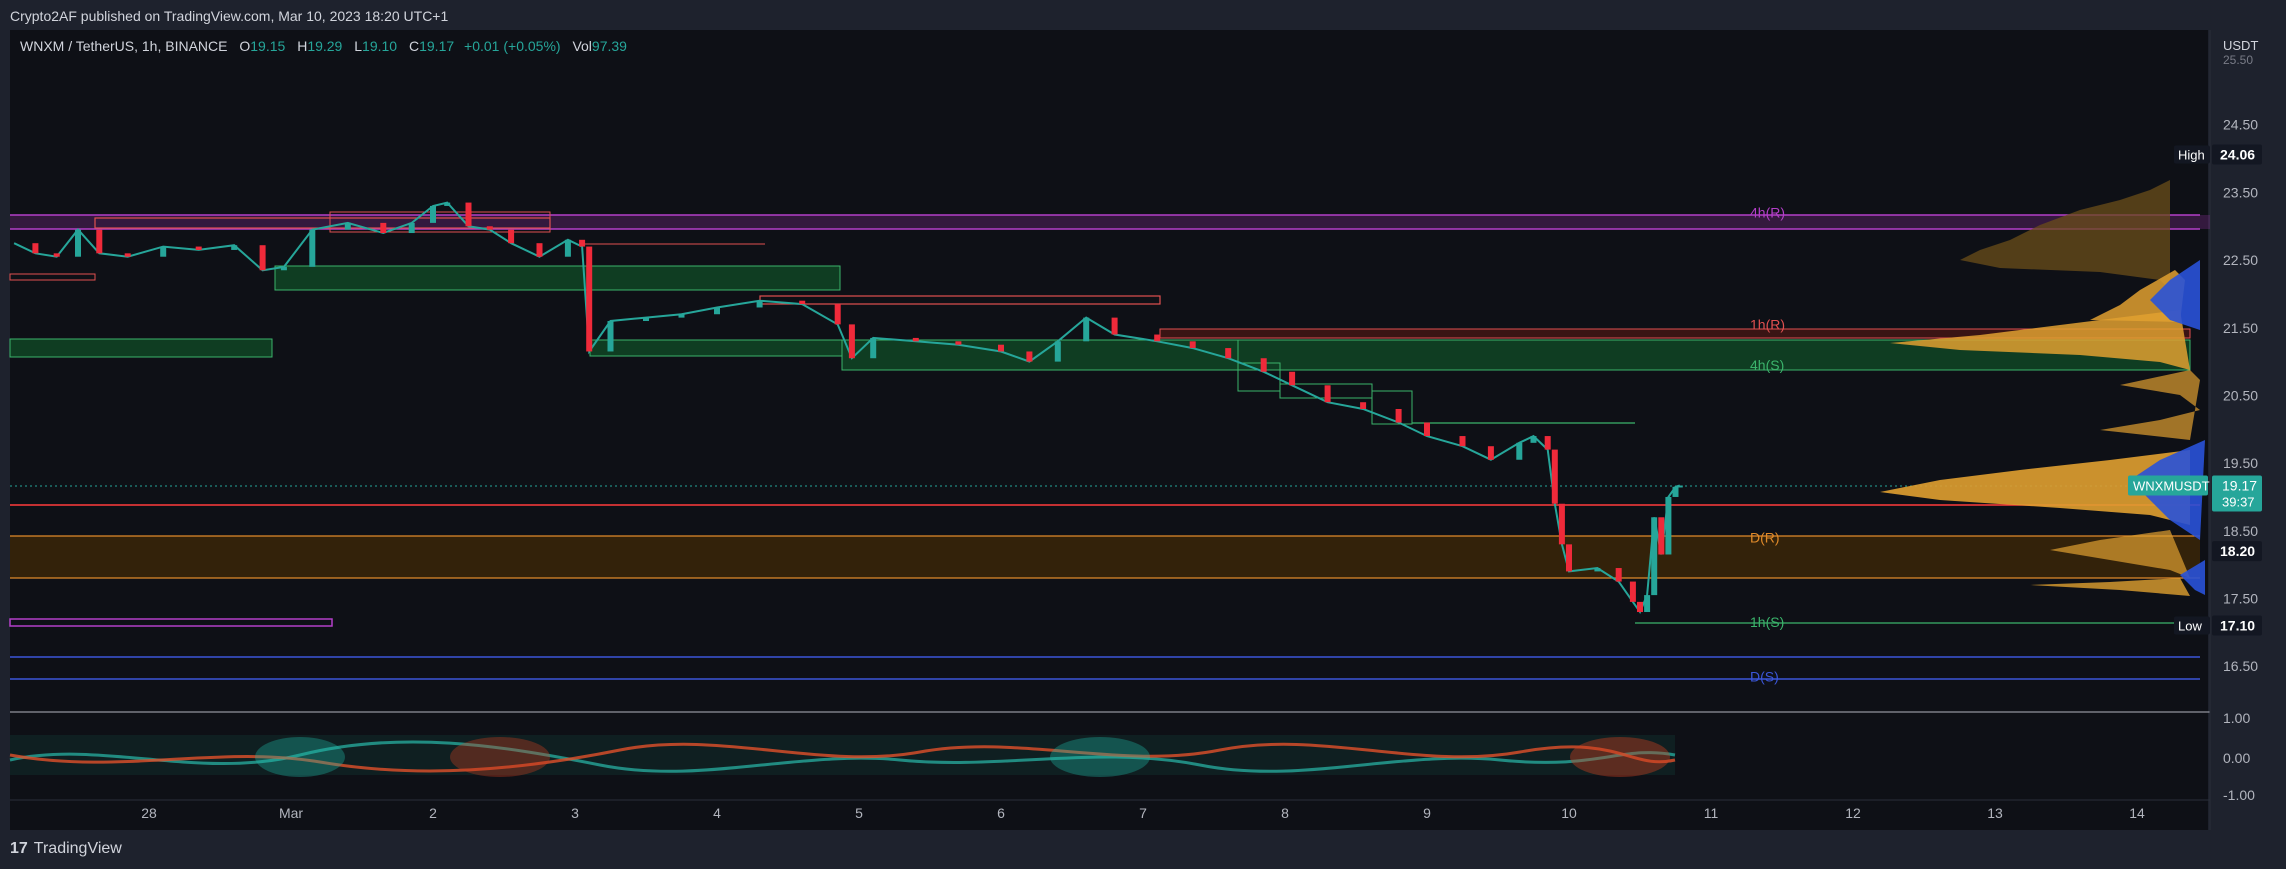  Describe the element at coordinates (2042, 388) in the screenshot. I see `volume-profile` at that location.